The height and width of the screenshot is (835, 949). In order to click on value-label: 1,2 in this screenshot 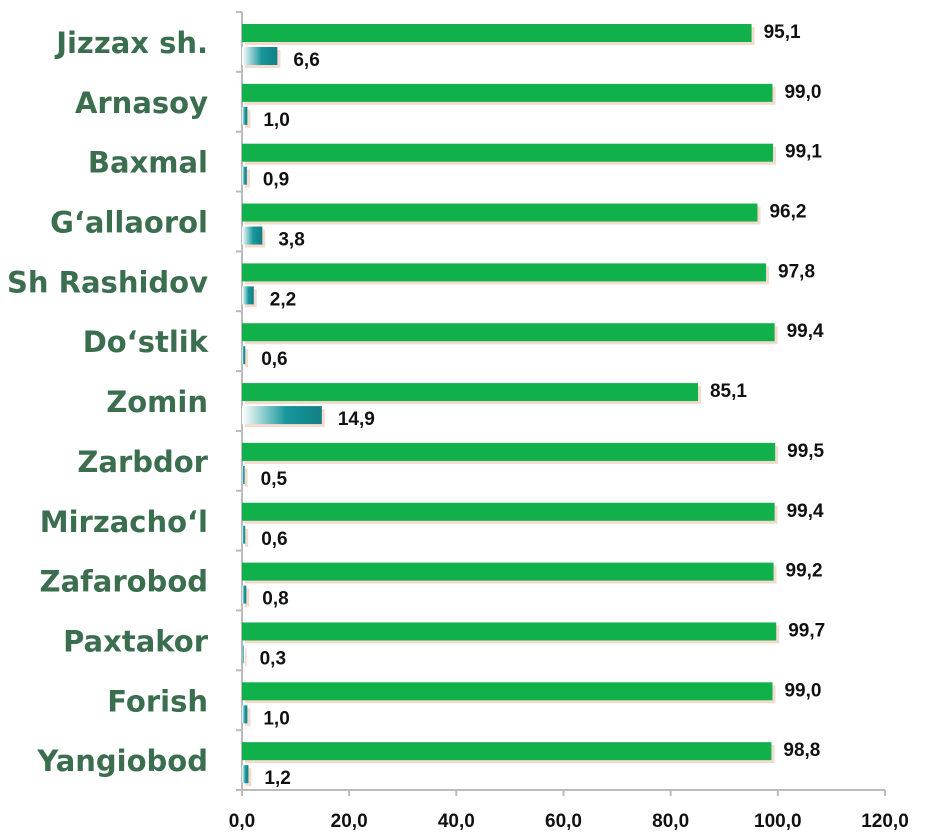, I will do `click(277, 778)`.